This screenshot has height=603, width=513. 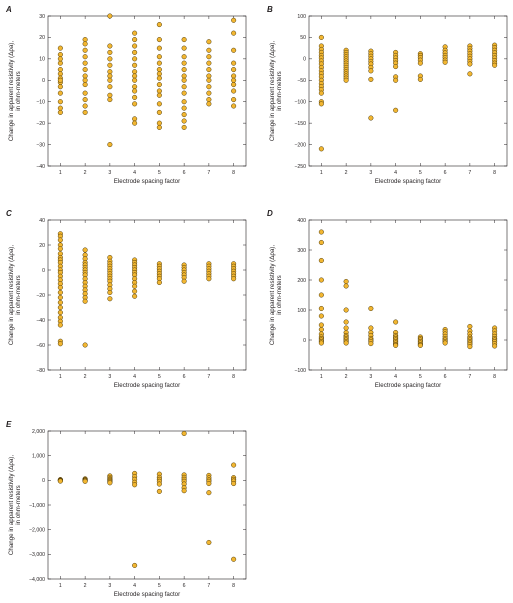 I want to click on panel-letter: A, so click(x=8, y=9).